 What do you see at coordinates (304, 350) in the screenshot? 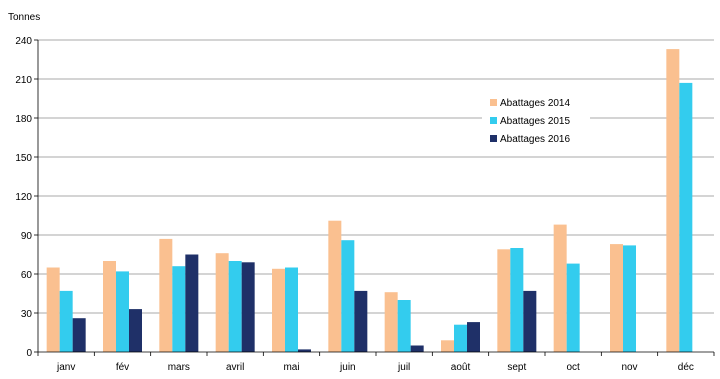
I see `bar-3-mai` at bounding box center [304, 350].